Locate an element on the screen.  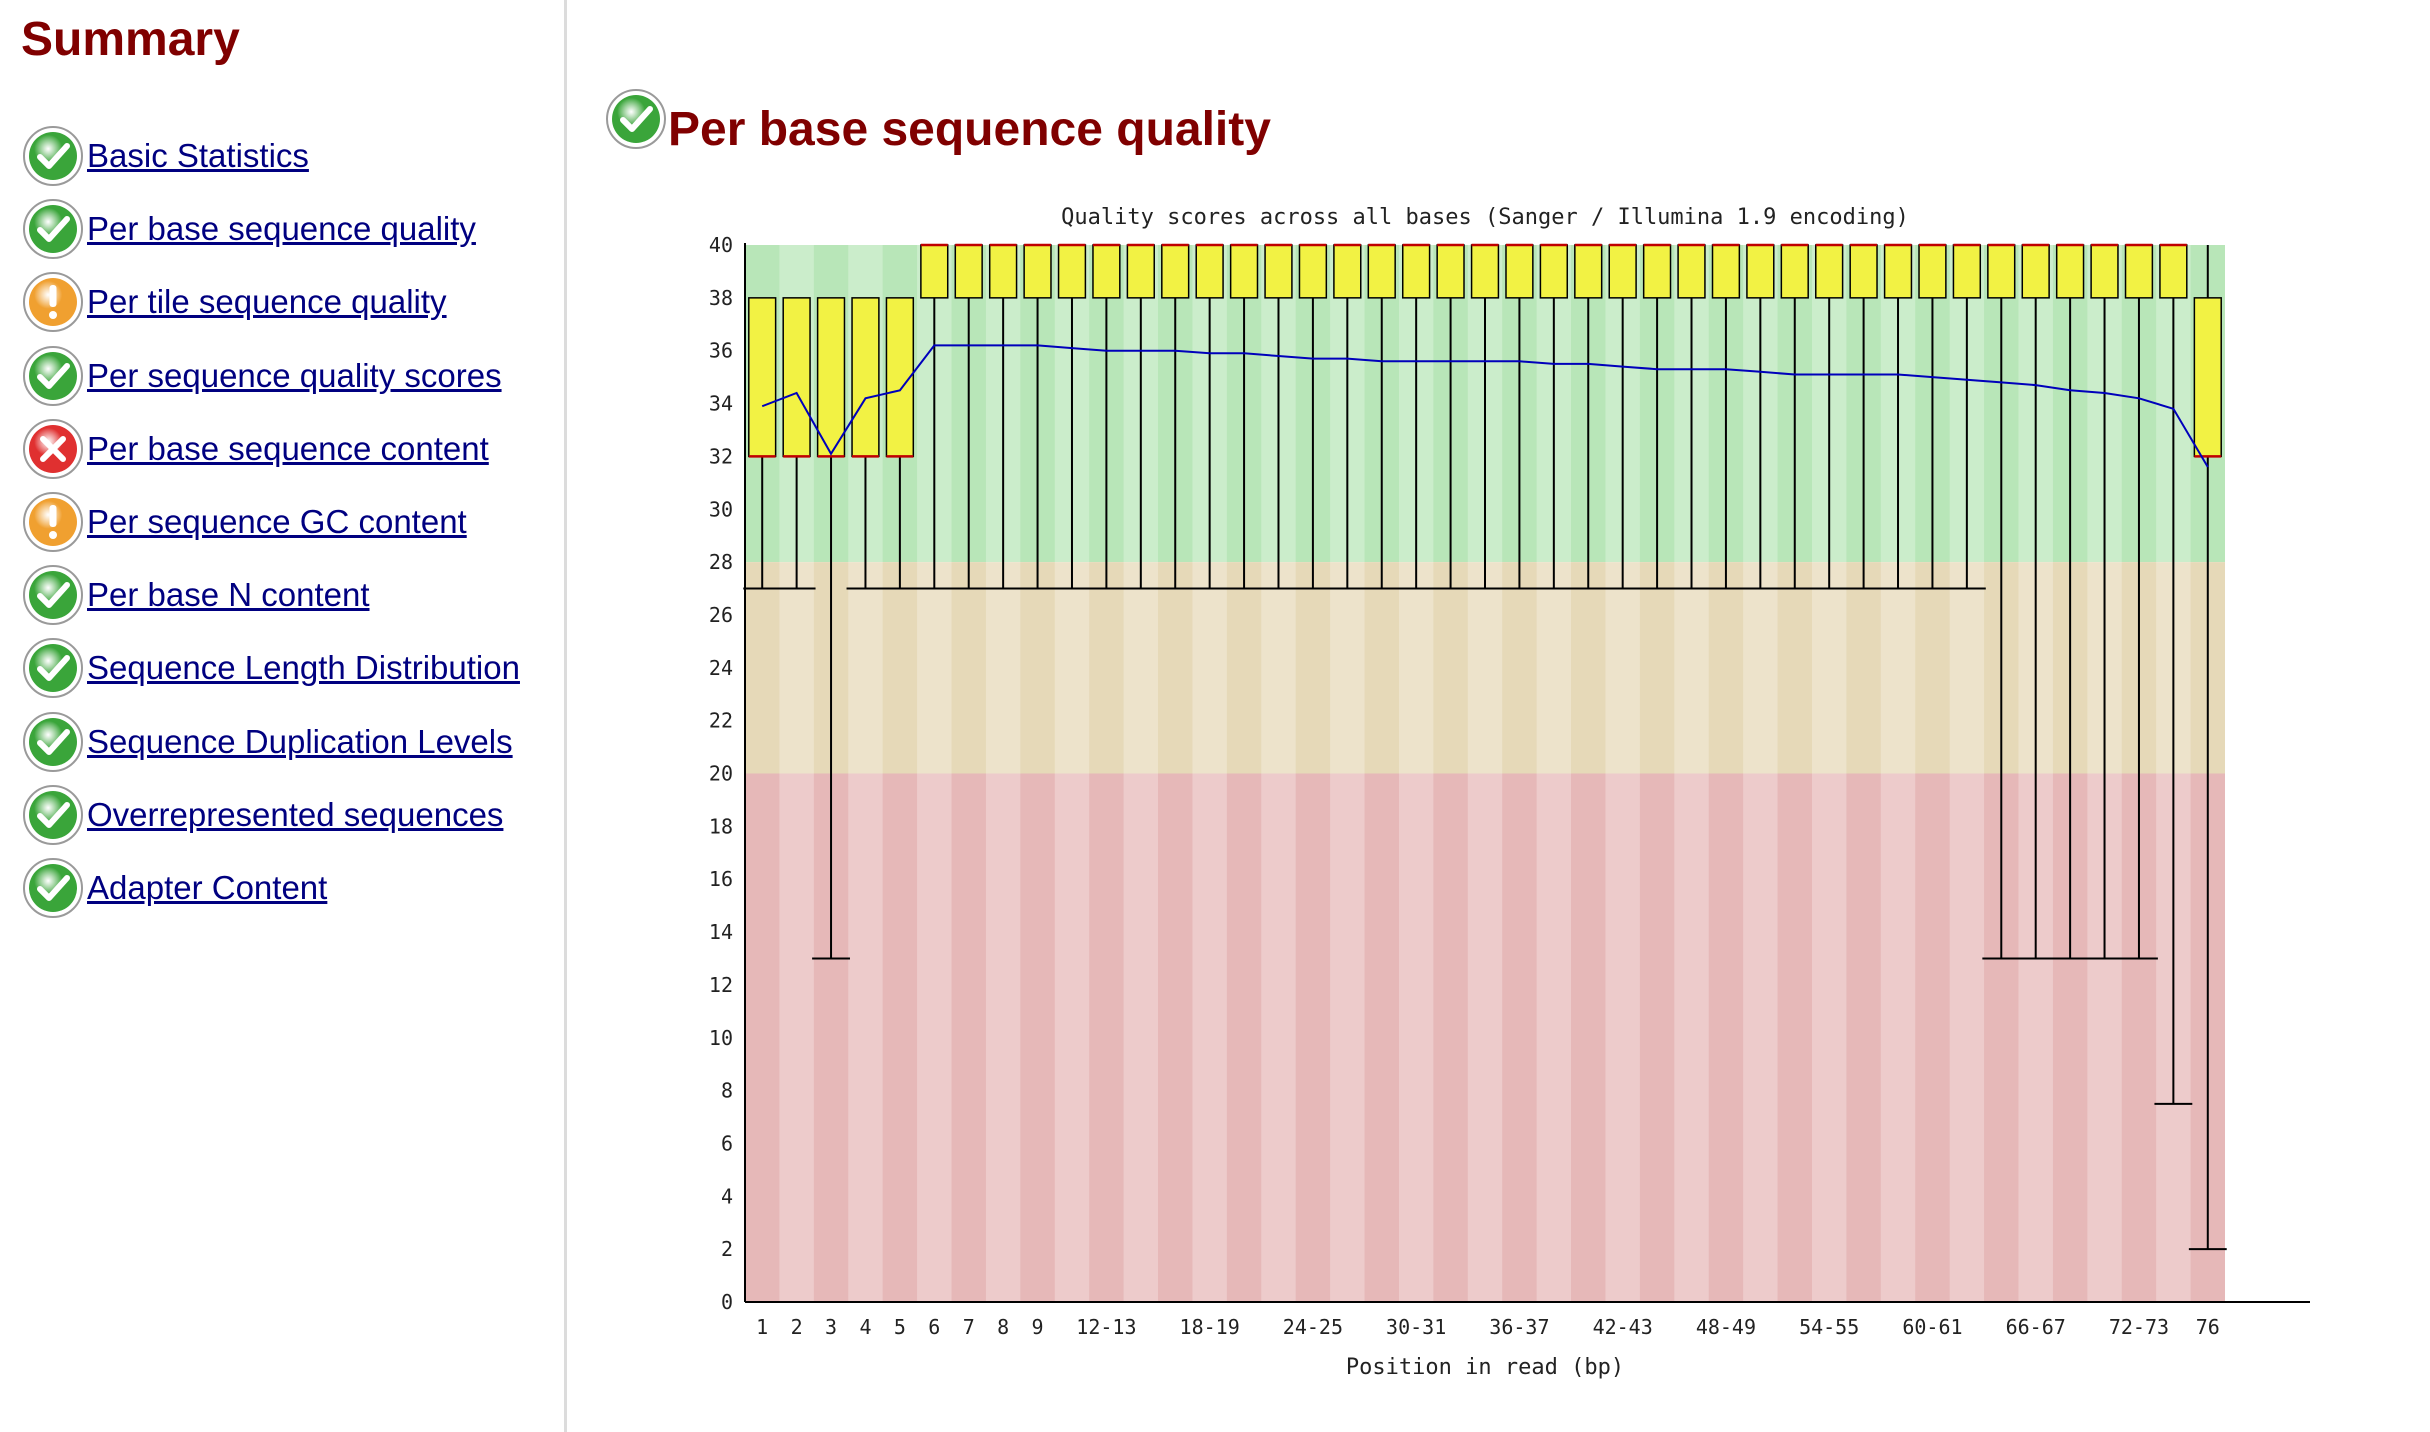
nav-item: Per tile sequence quality is located at coordinates (282, 303).